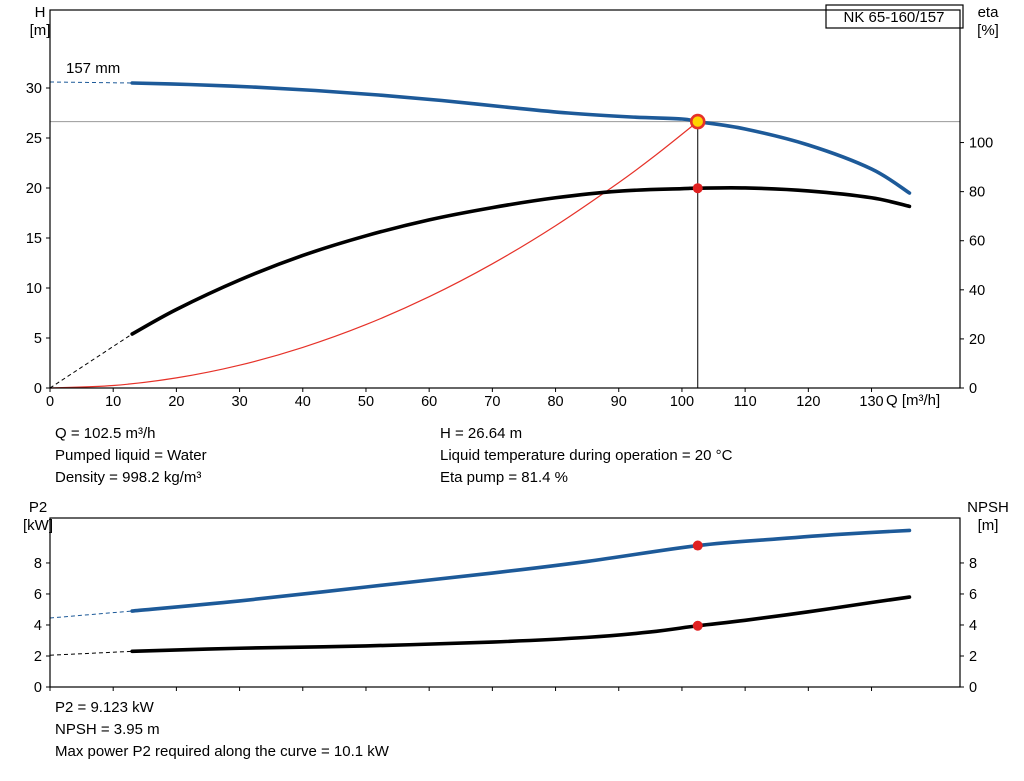 This screenshot has height=781, width=1024. Describe the element at coordinates (34, 139) in the screenshot. I see `y-left-tick-label: 25` at that location.